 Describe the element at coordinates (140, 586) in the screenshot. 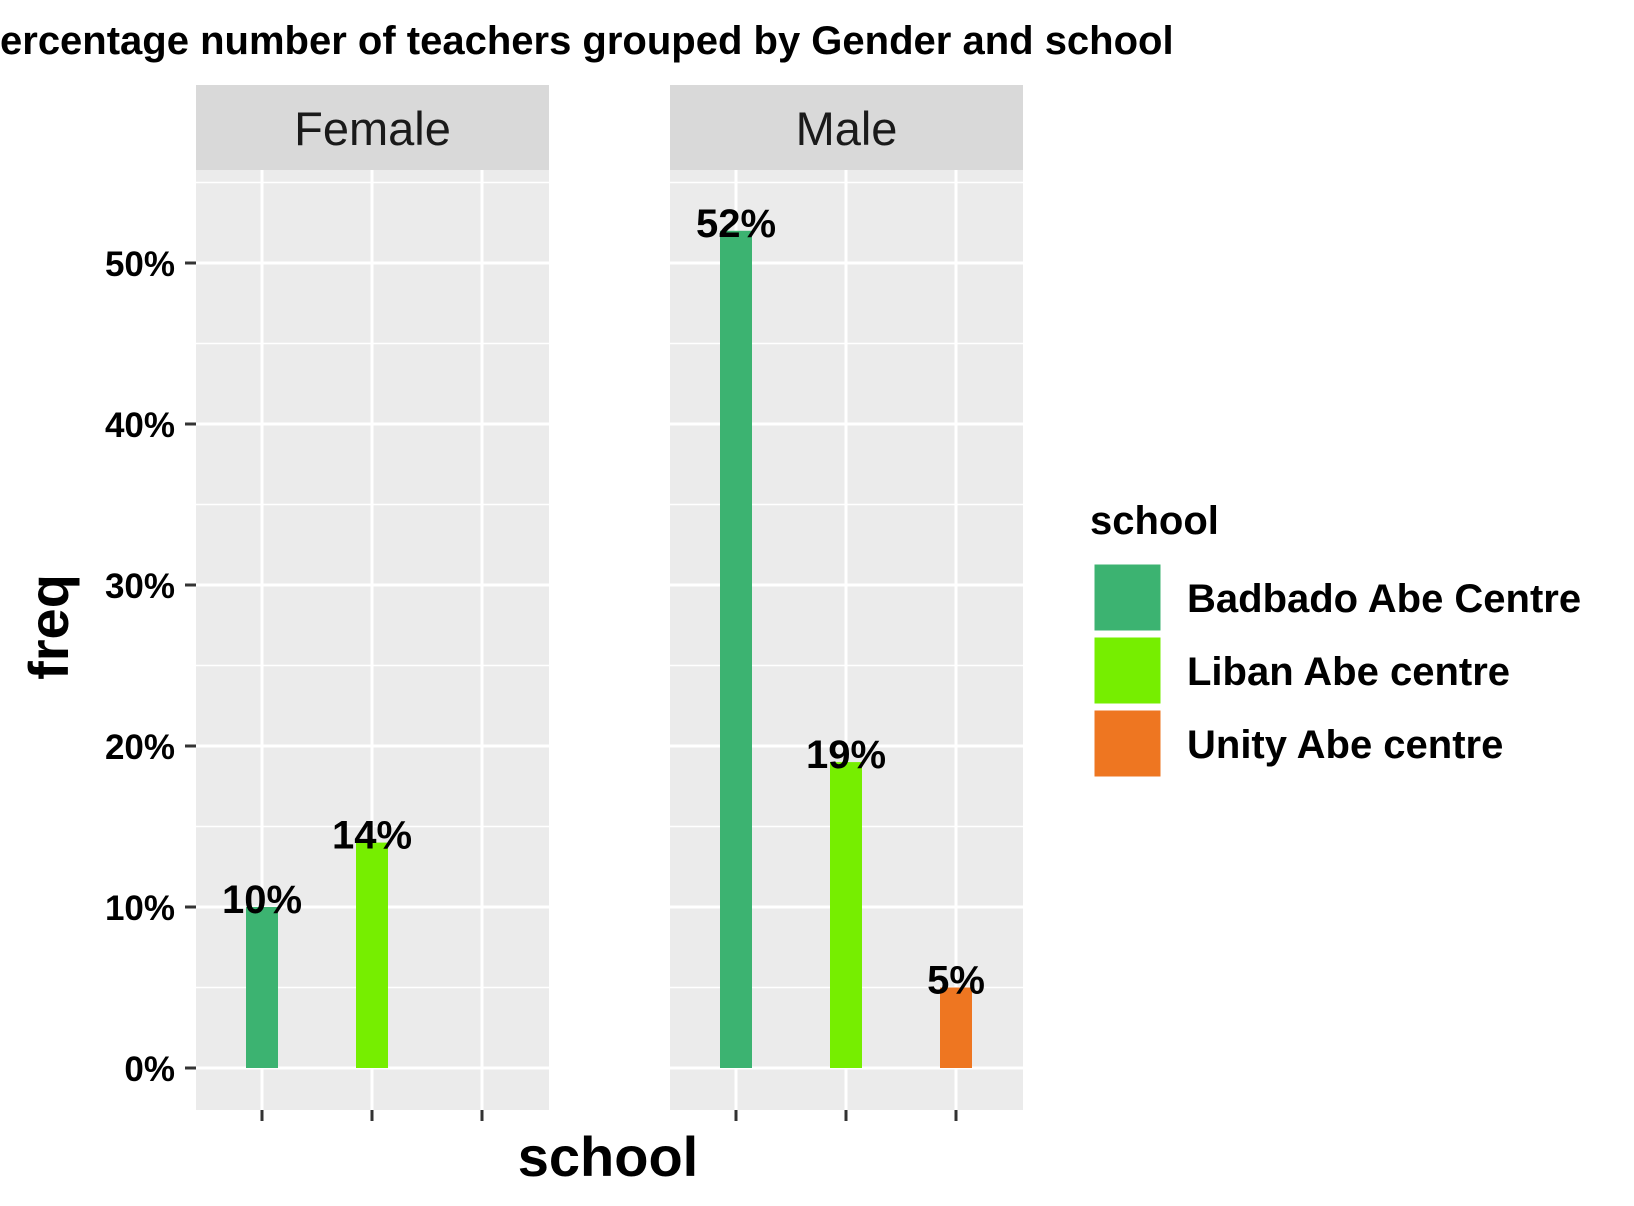

I see `y-tick-label: 30%` at that location.